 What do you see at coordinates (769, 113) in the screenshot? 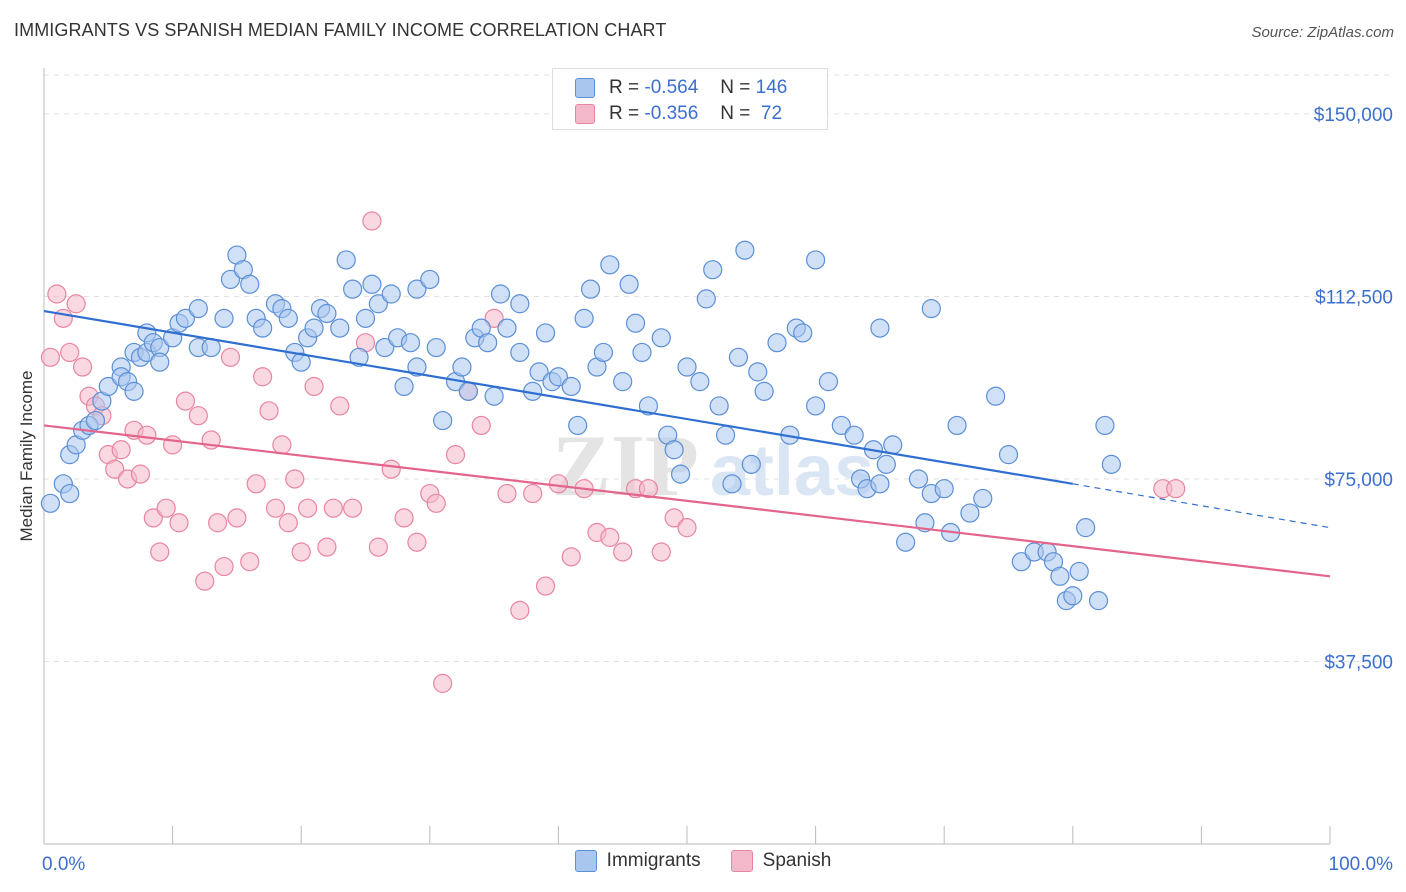
I see `n-value: 72` at bounding box center [769, 113].